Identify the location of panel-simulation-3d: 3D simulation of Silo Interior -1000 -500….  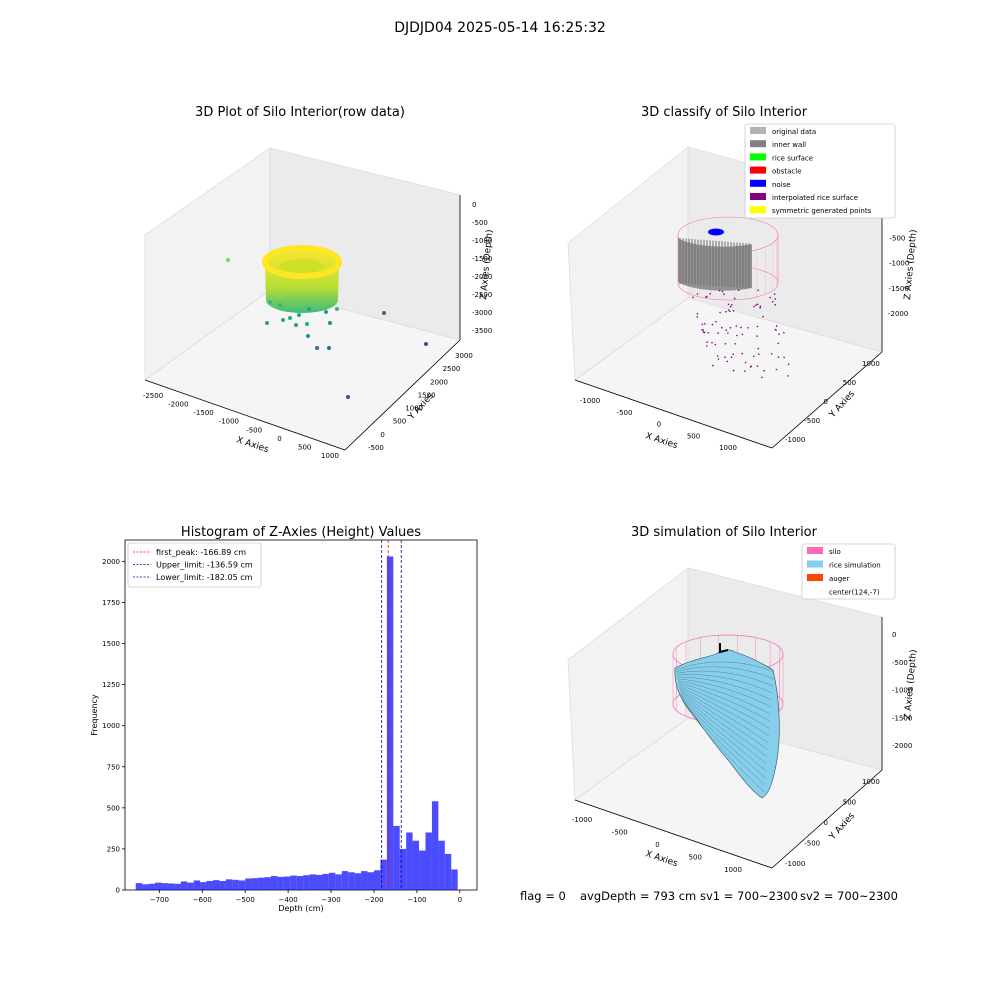
(743, 699).